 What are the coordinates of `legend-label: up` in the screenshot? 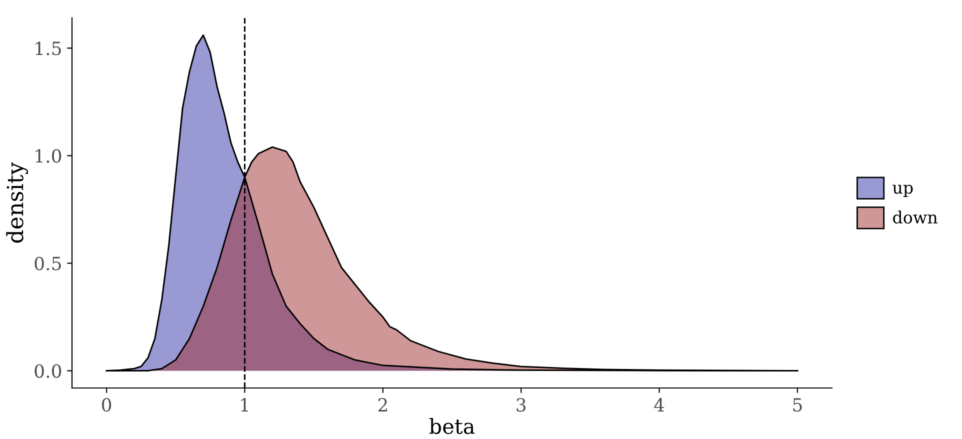 It's located at (902, 191).